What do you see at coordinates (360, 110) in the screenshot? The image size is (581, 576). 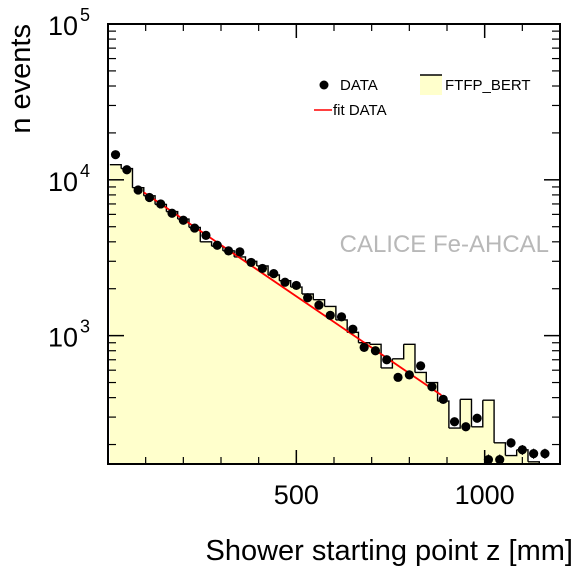 I see `legend-label-fit: fit DATA` at bounding box center [360, 110].